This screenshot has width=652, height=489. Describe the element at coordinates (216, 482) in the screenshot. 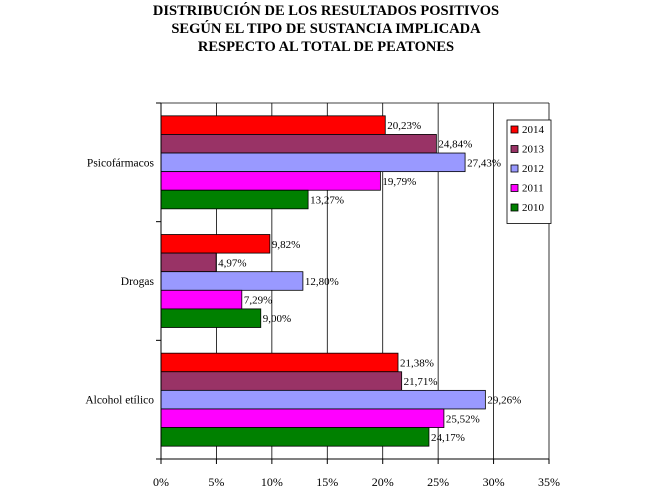

I see `x-tick-label: 5%` at that location.